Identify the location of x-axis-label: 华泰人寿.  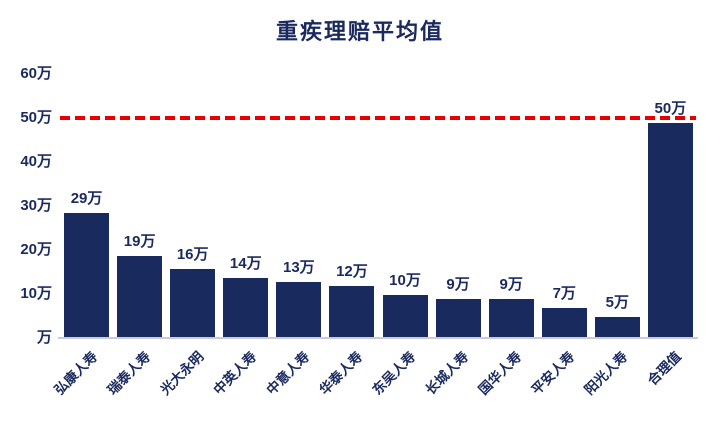
(341, 373).